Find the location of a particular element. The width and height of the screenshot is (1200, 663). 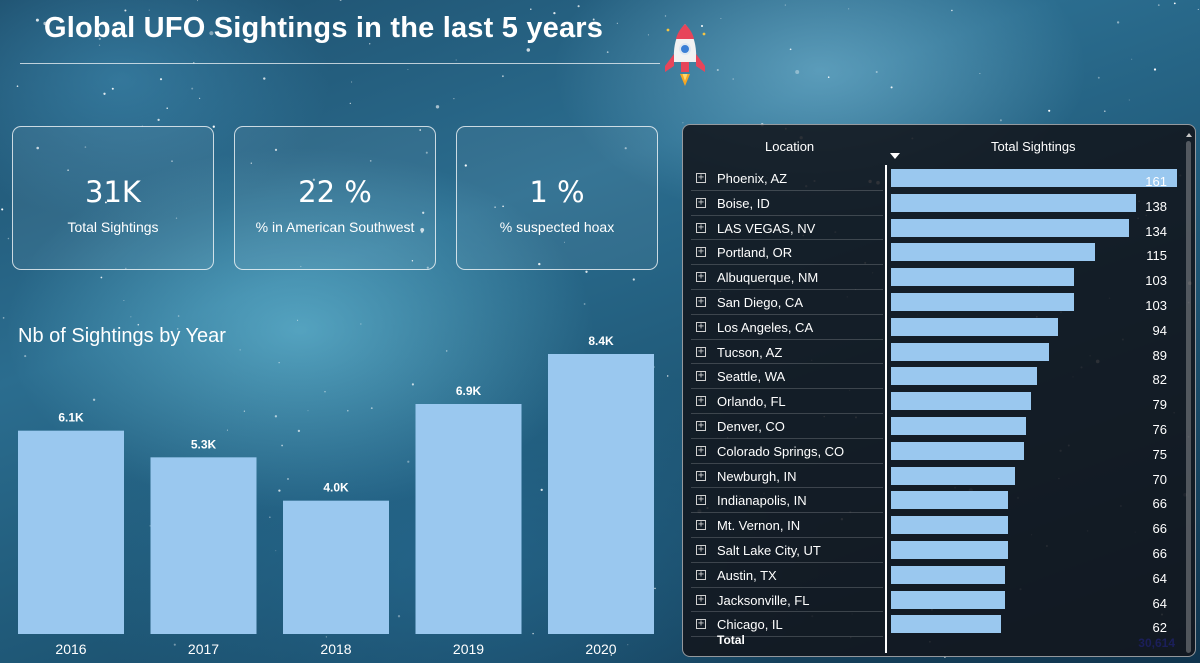

data-bar-track: 138 is located at coordinates (1034, 203).